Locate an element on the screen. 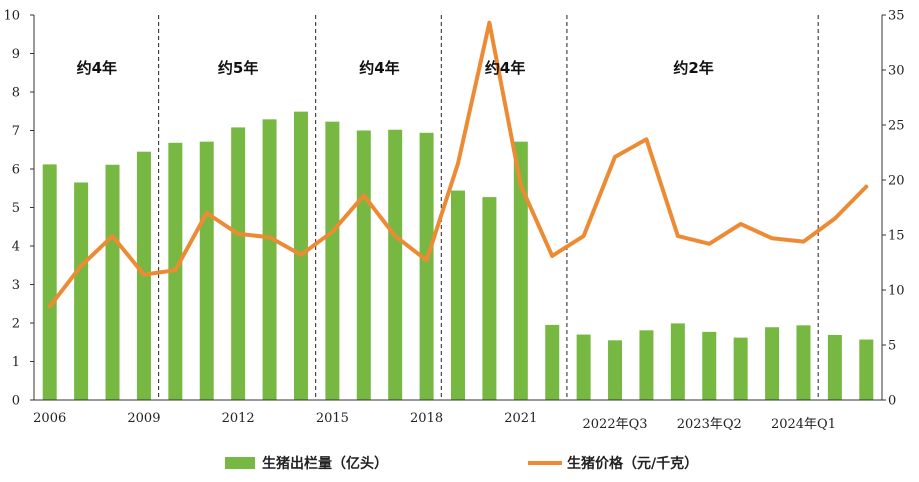 This screenshot has width=919, height=482. bar-2018 is located at coordinates (426, 266).